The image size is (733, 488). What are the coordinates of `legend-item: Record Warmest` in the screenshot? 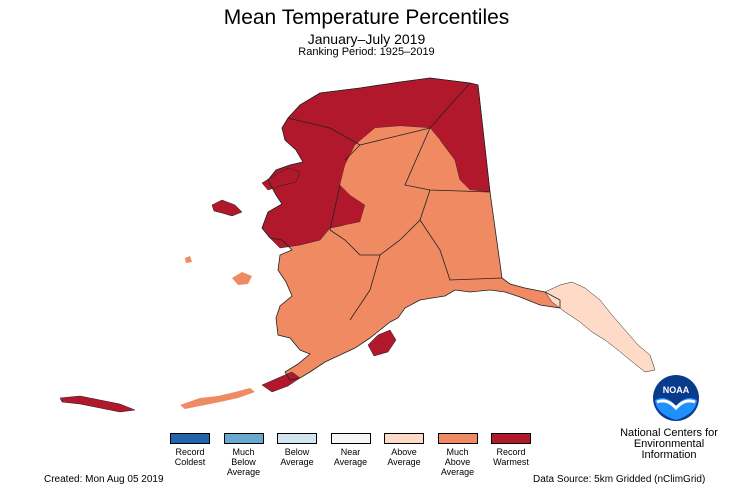 It's located at (511, 450).